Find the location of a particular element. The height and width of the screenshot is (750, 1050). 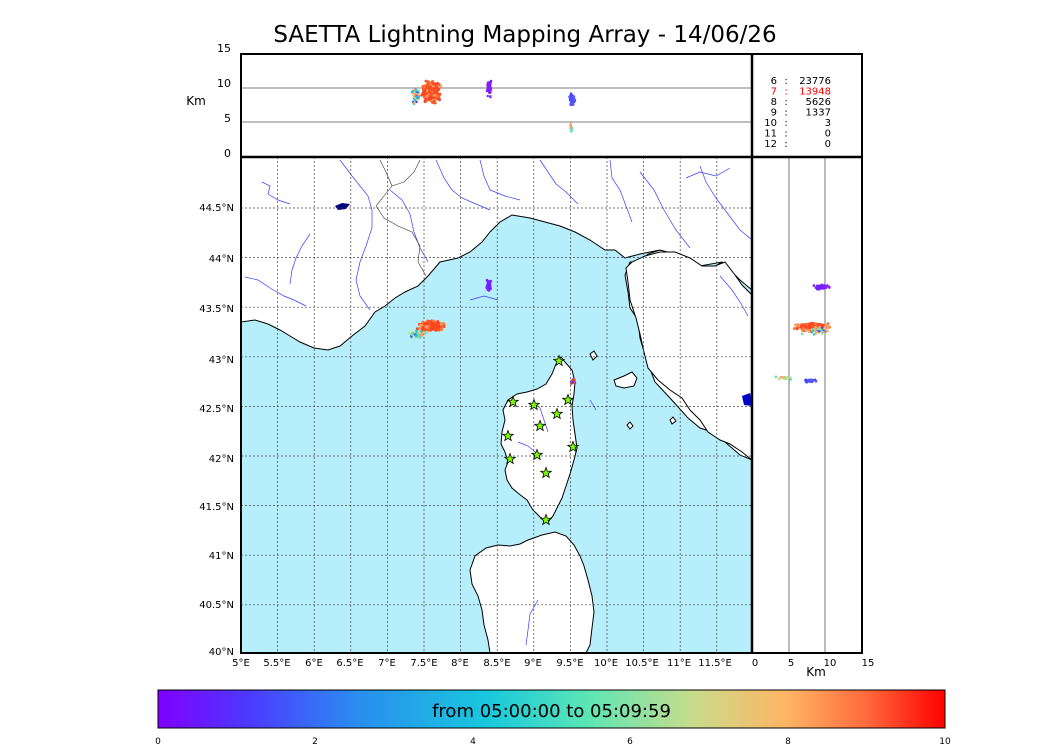

station-count-label: 6 is located at coordinates (774, 81).